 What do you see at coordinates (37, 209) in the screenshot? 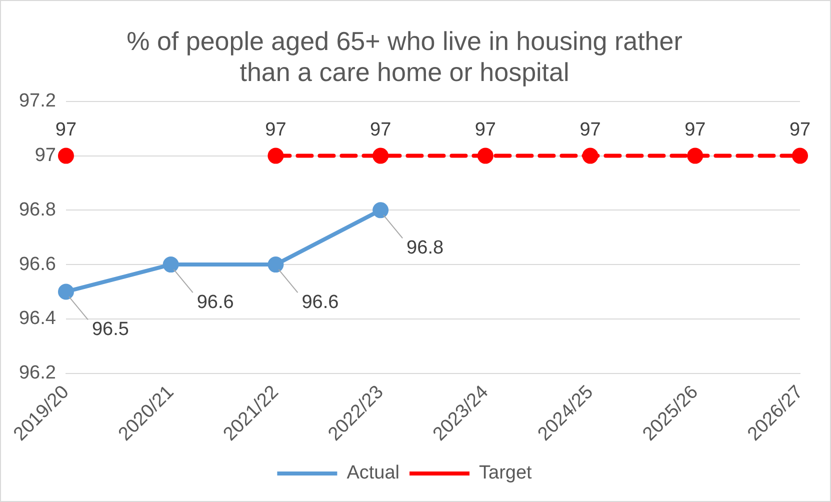
I see `y-tick-label: 96.8` at bounding box center [37, 209].